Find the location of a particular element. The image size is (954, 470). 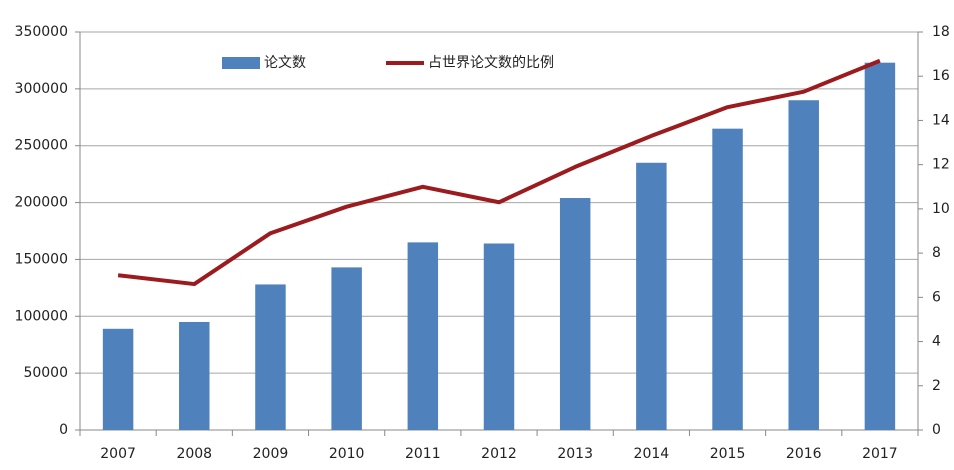

y2-tick-label: 14 is located at coordinates (941, 120).